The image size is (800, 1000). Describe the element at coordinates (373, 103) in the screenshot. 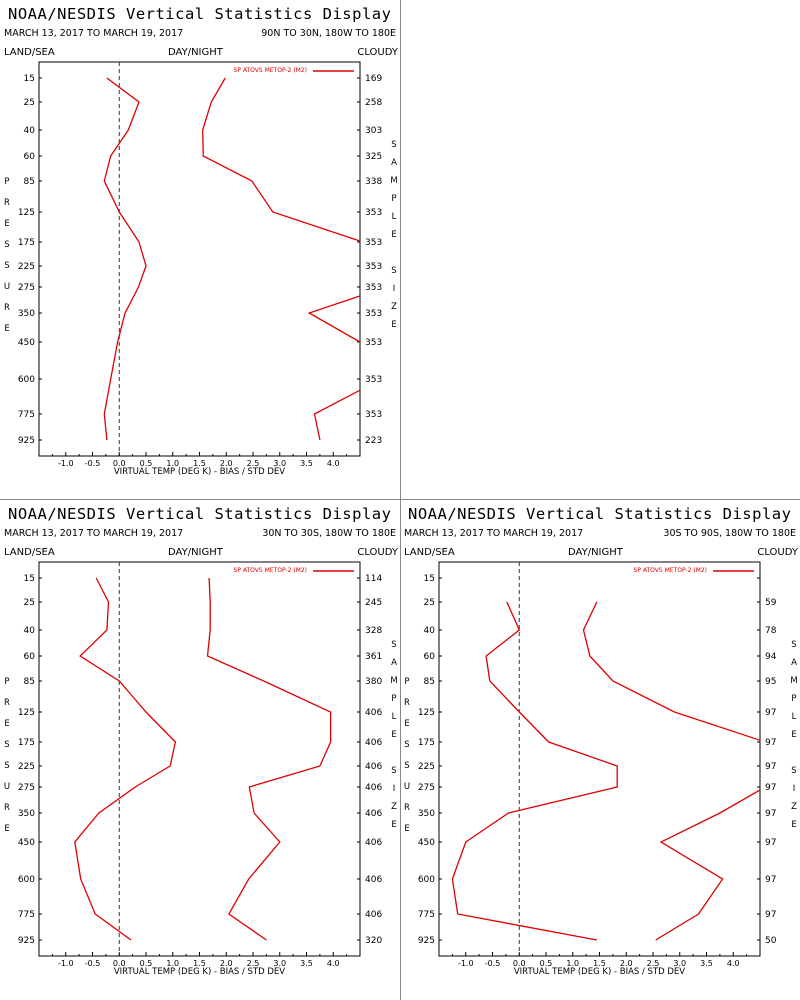

I see `sample-size-label: 258` at that location.